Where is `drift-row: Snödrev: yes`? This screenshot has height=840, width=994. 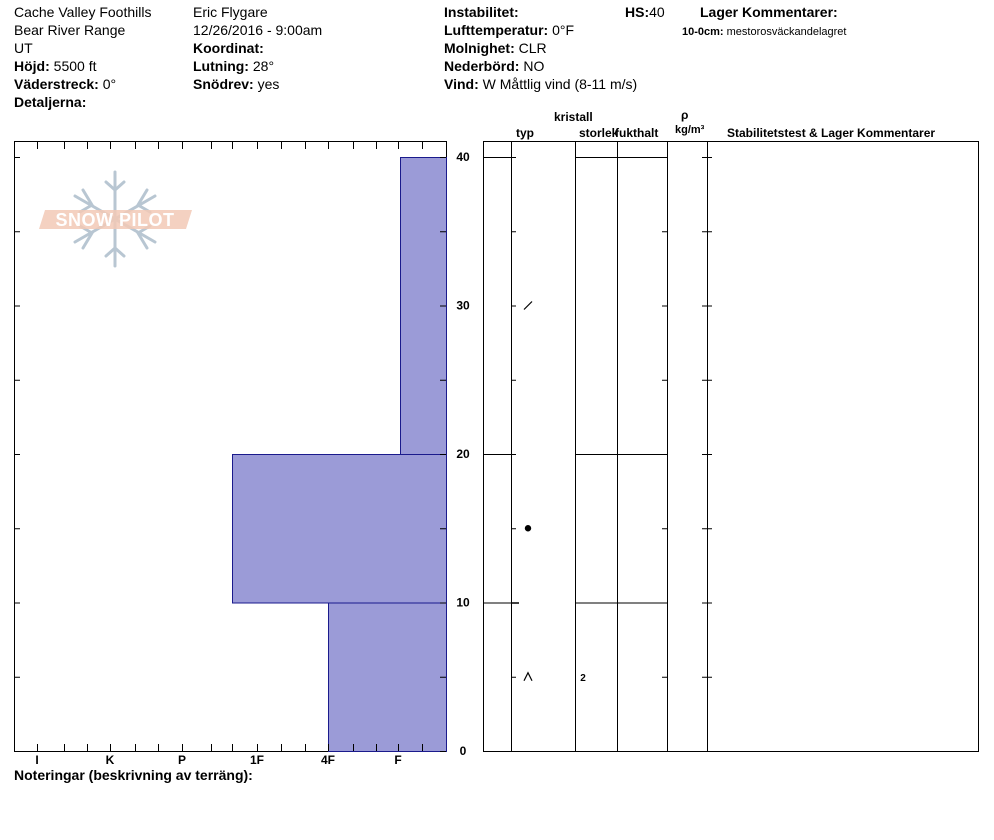
drift-row: Snödrev: yes is located at coordinates (236, 84).